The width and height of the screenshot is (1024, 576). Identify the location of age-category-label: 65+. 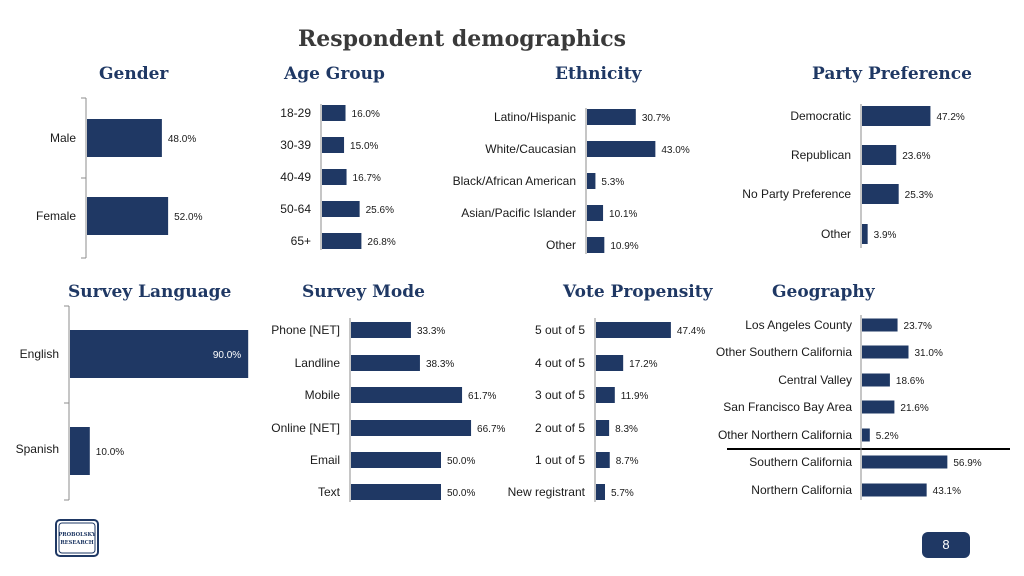
(301, 241).